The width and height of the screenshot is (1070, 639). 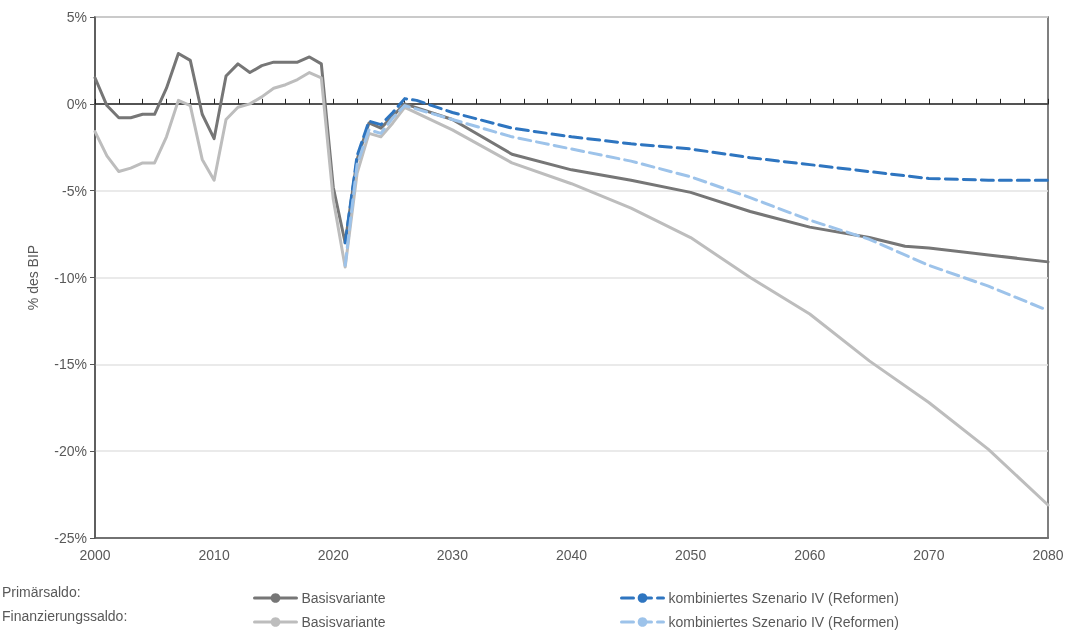 I want to click on x-tick-label: 2060, so click(x=810, y=555).